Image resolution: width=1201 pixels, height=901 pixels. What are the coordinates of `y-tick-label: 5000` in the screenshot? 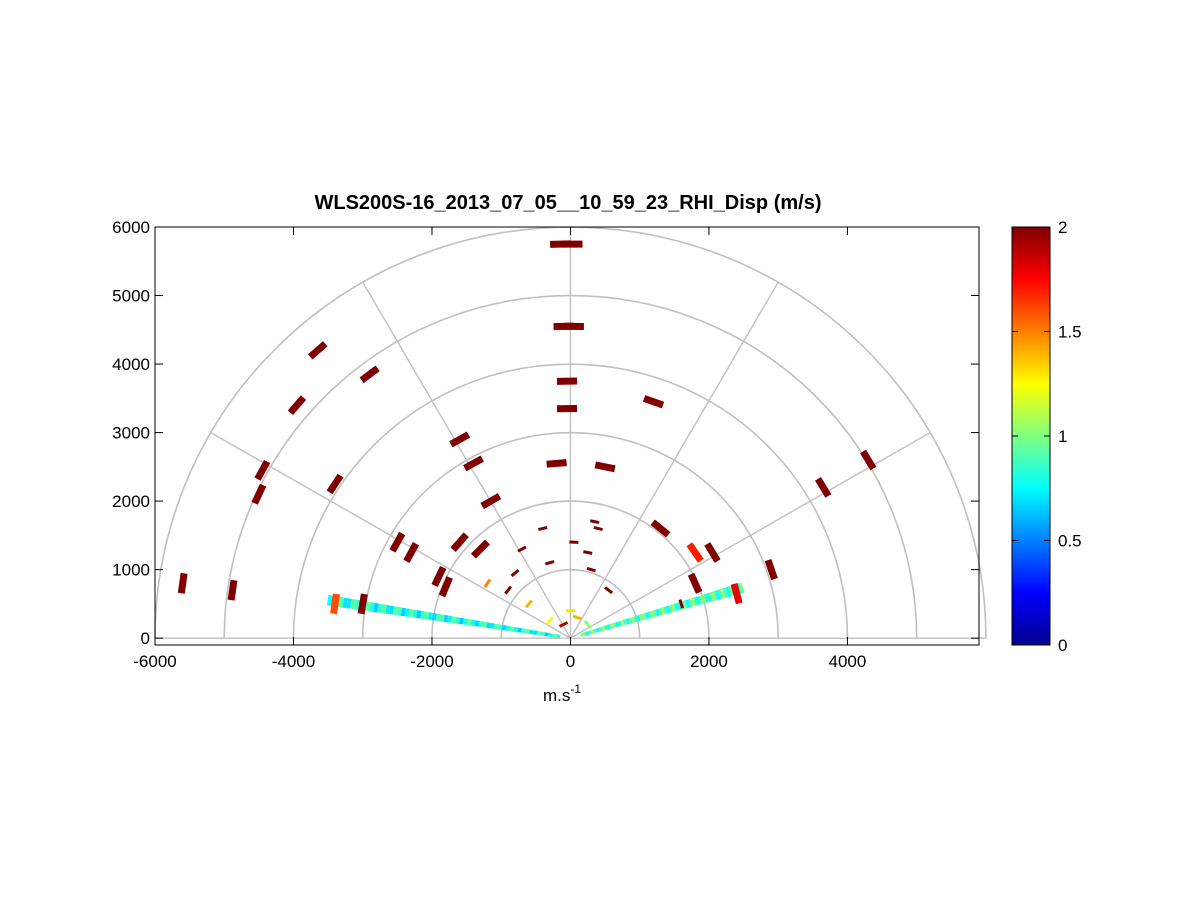 It's located at (131, 296).